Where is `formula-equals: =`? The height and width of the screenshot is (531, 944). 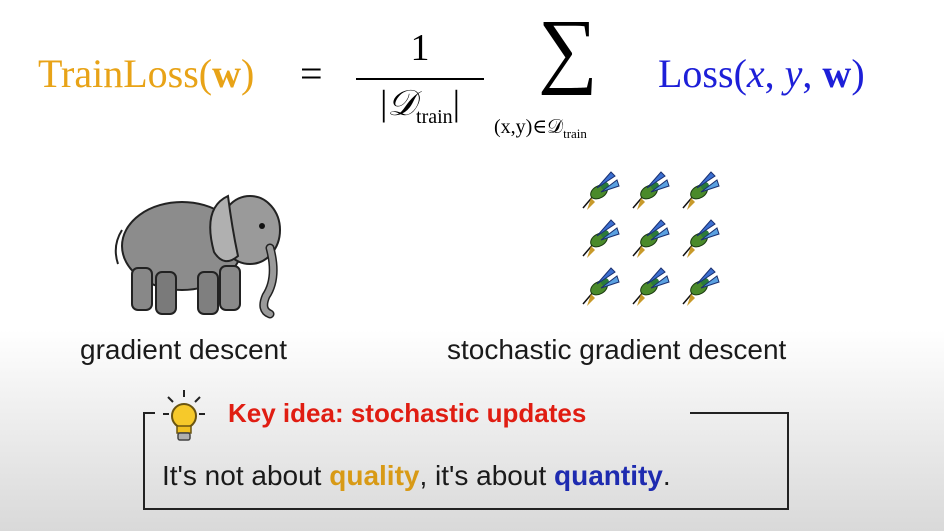
formula-equals: = is located at coordinates (311, 73).